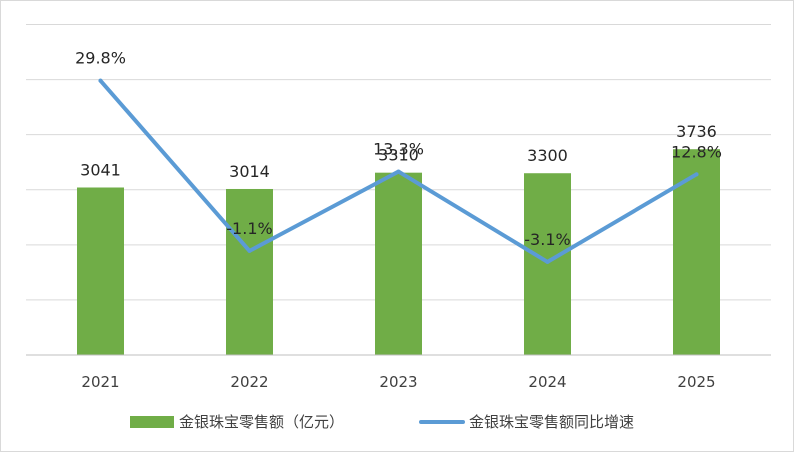  Describe the element at coordinates (696, 151) in the screenshot. I see `line-data-label: 12.8%` at that location.